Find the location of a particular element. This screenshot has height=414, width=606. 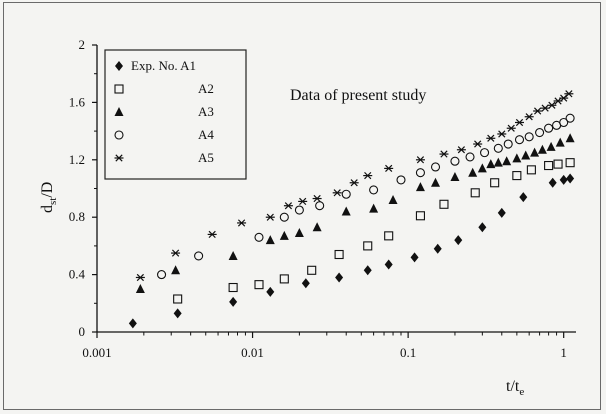

y-tick-label: 0.4 is located at coordinates (77, 274).